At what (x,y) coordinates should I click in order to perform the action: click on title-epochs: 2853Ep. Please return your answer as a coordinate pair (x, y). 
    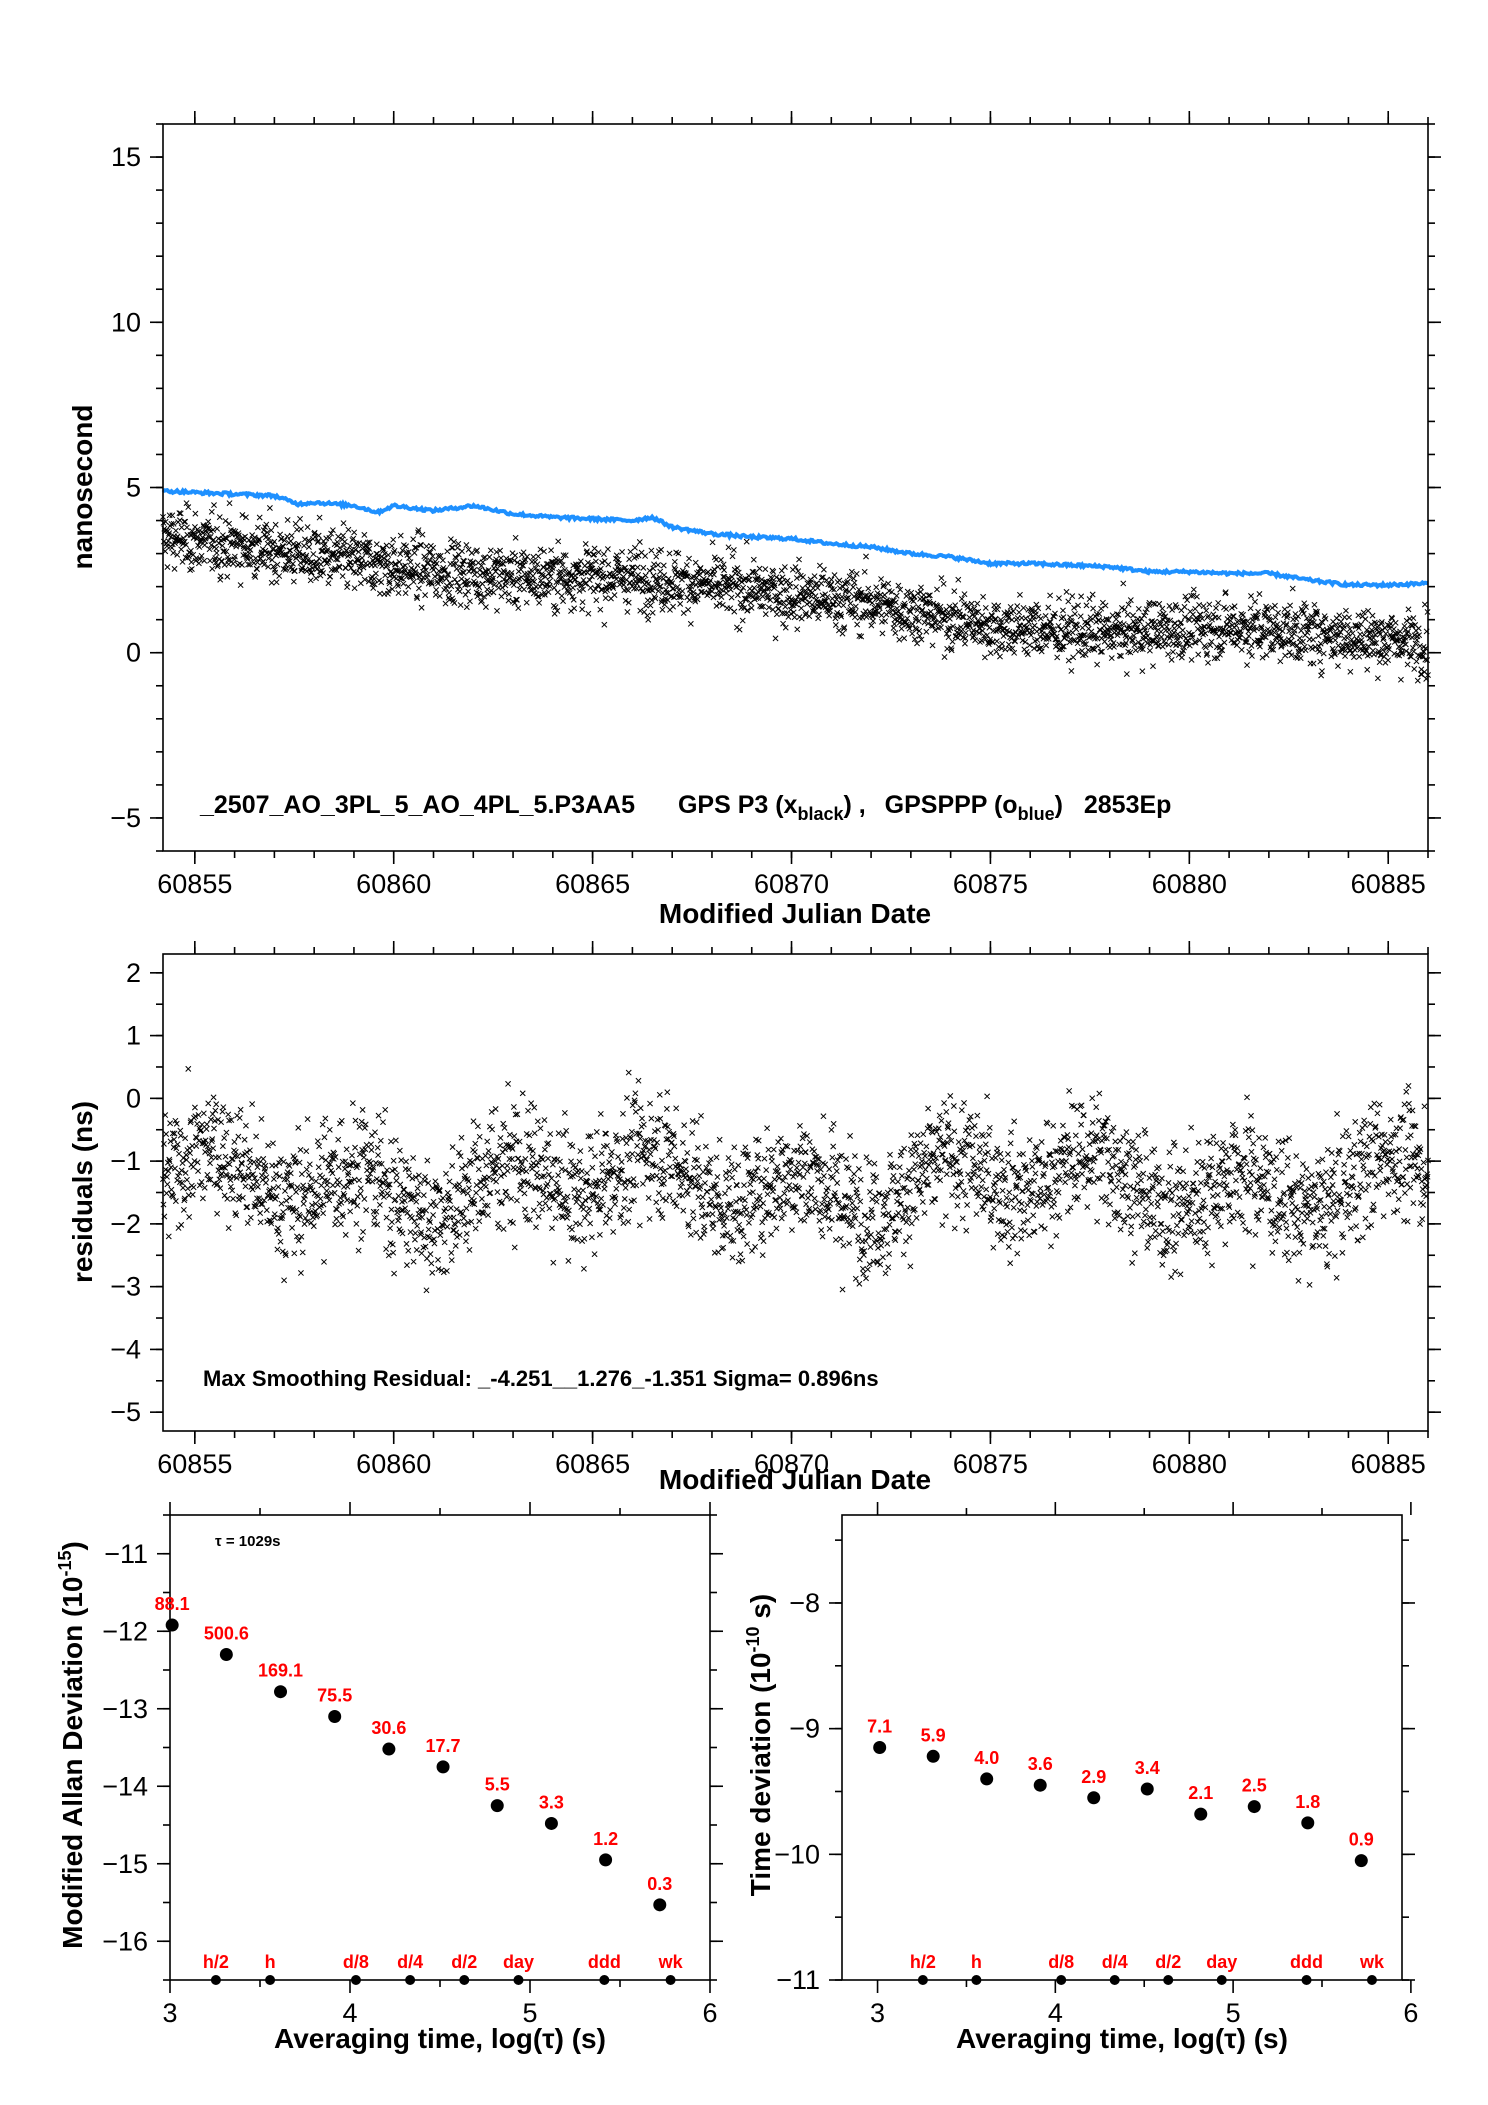
    Looking at the image, I should click on (1128, 805).